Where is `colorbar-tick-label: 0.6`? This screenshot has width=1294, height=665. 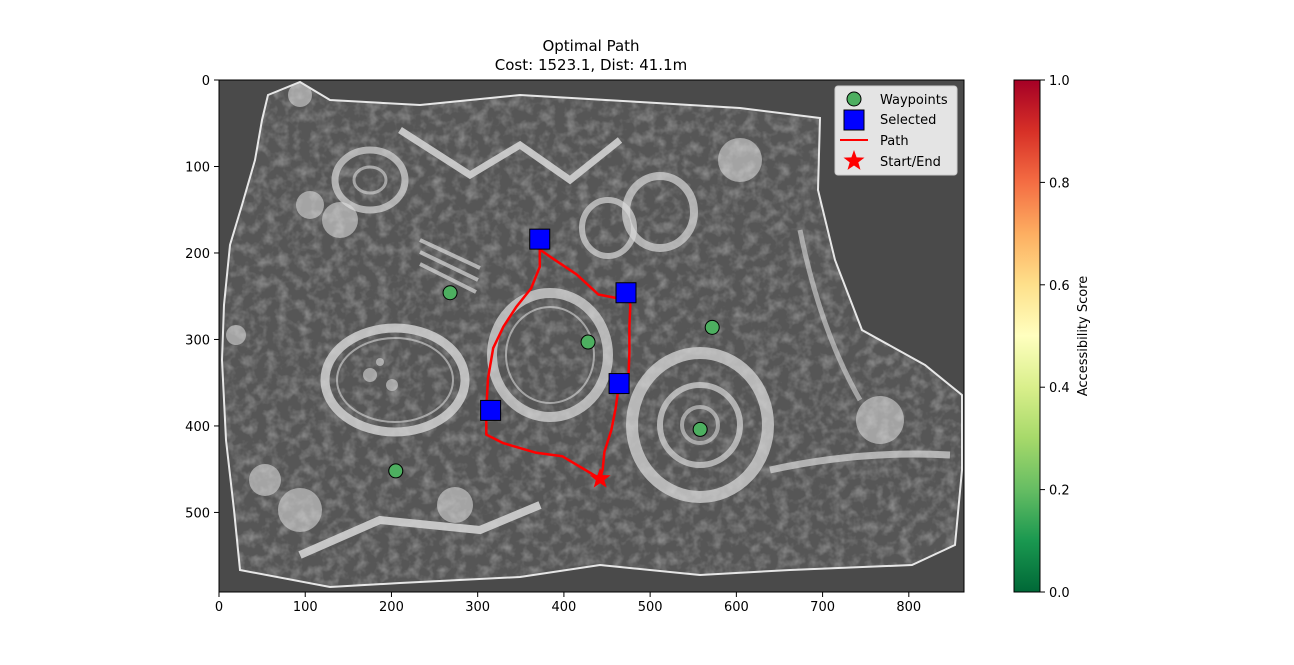
colorbar-tick-label: 0.6 is located at coordinates (1059, 286).